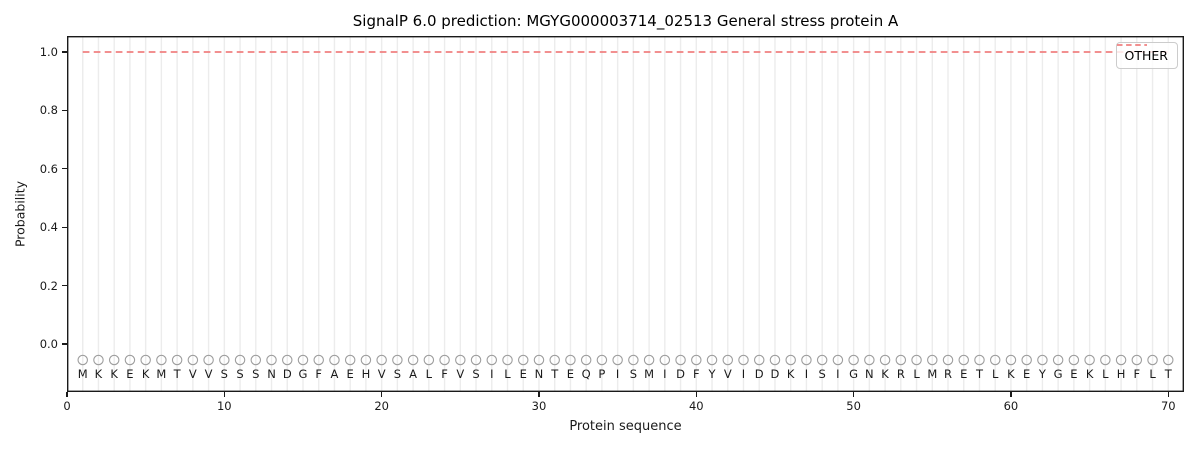 The height and width of the screenshot is (450, 1200). Describe the element at coordinates (67, 406) in the screenshot. I see `x-tick-label: 0` at that location.